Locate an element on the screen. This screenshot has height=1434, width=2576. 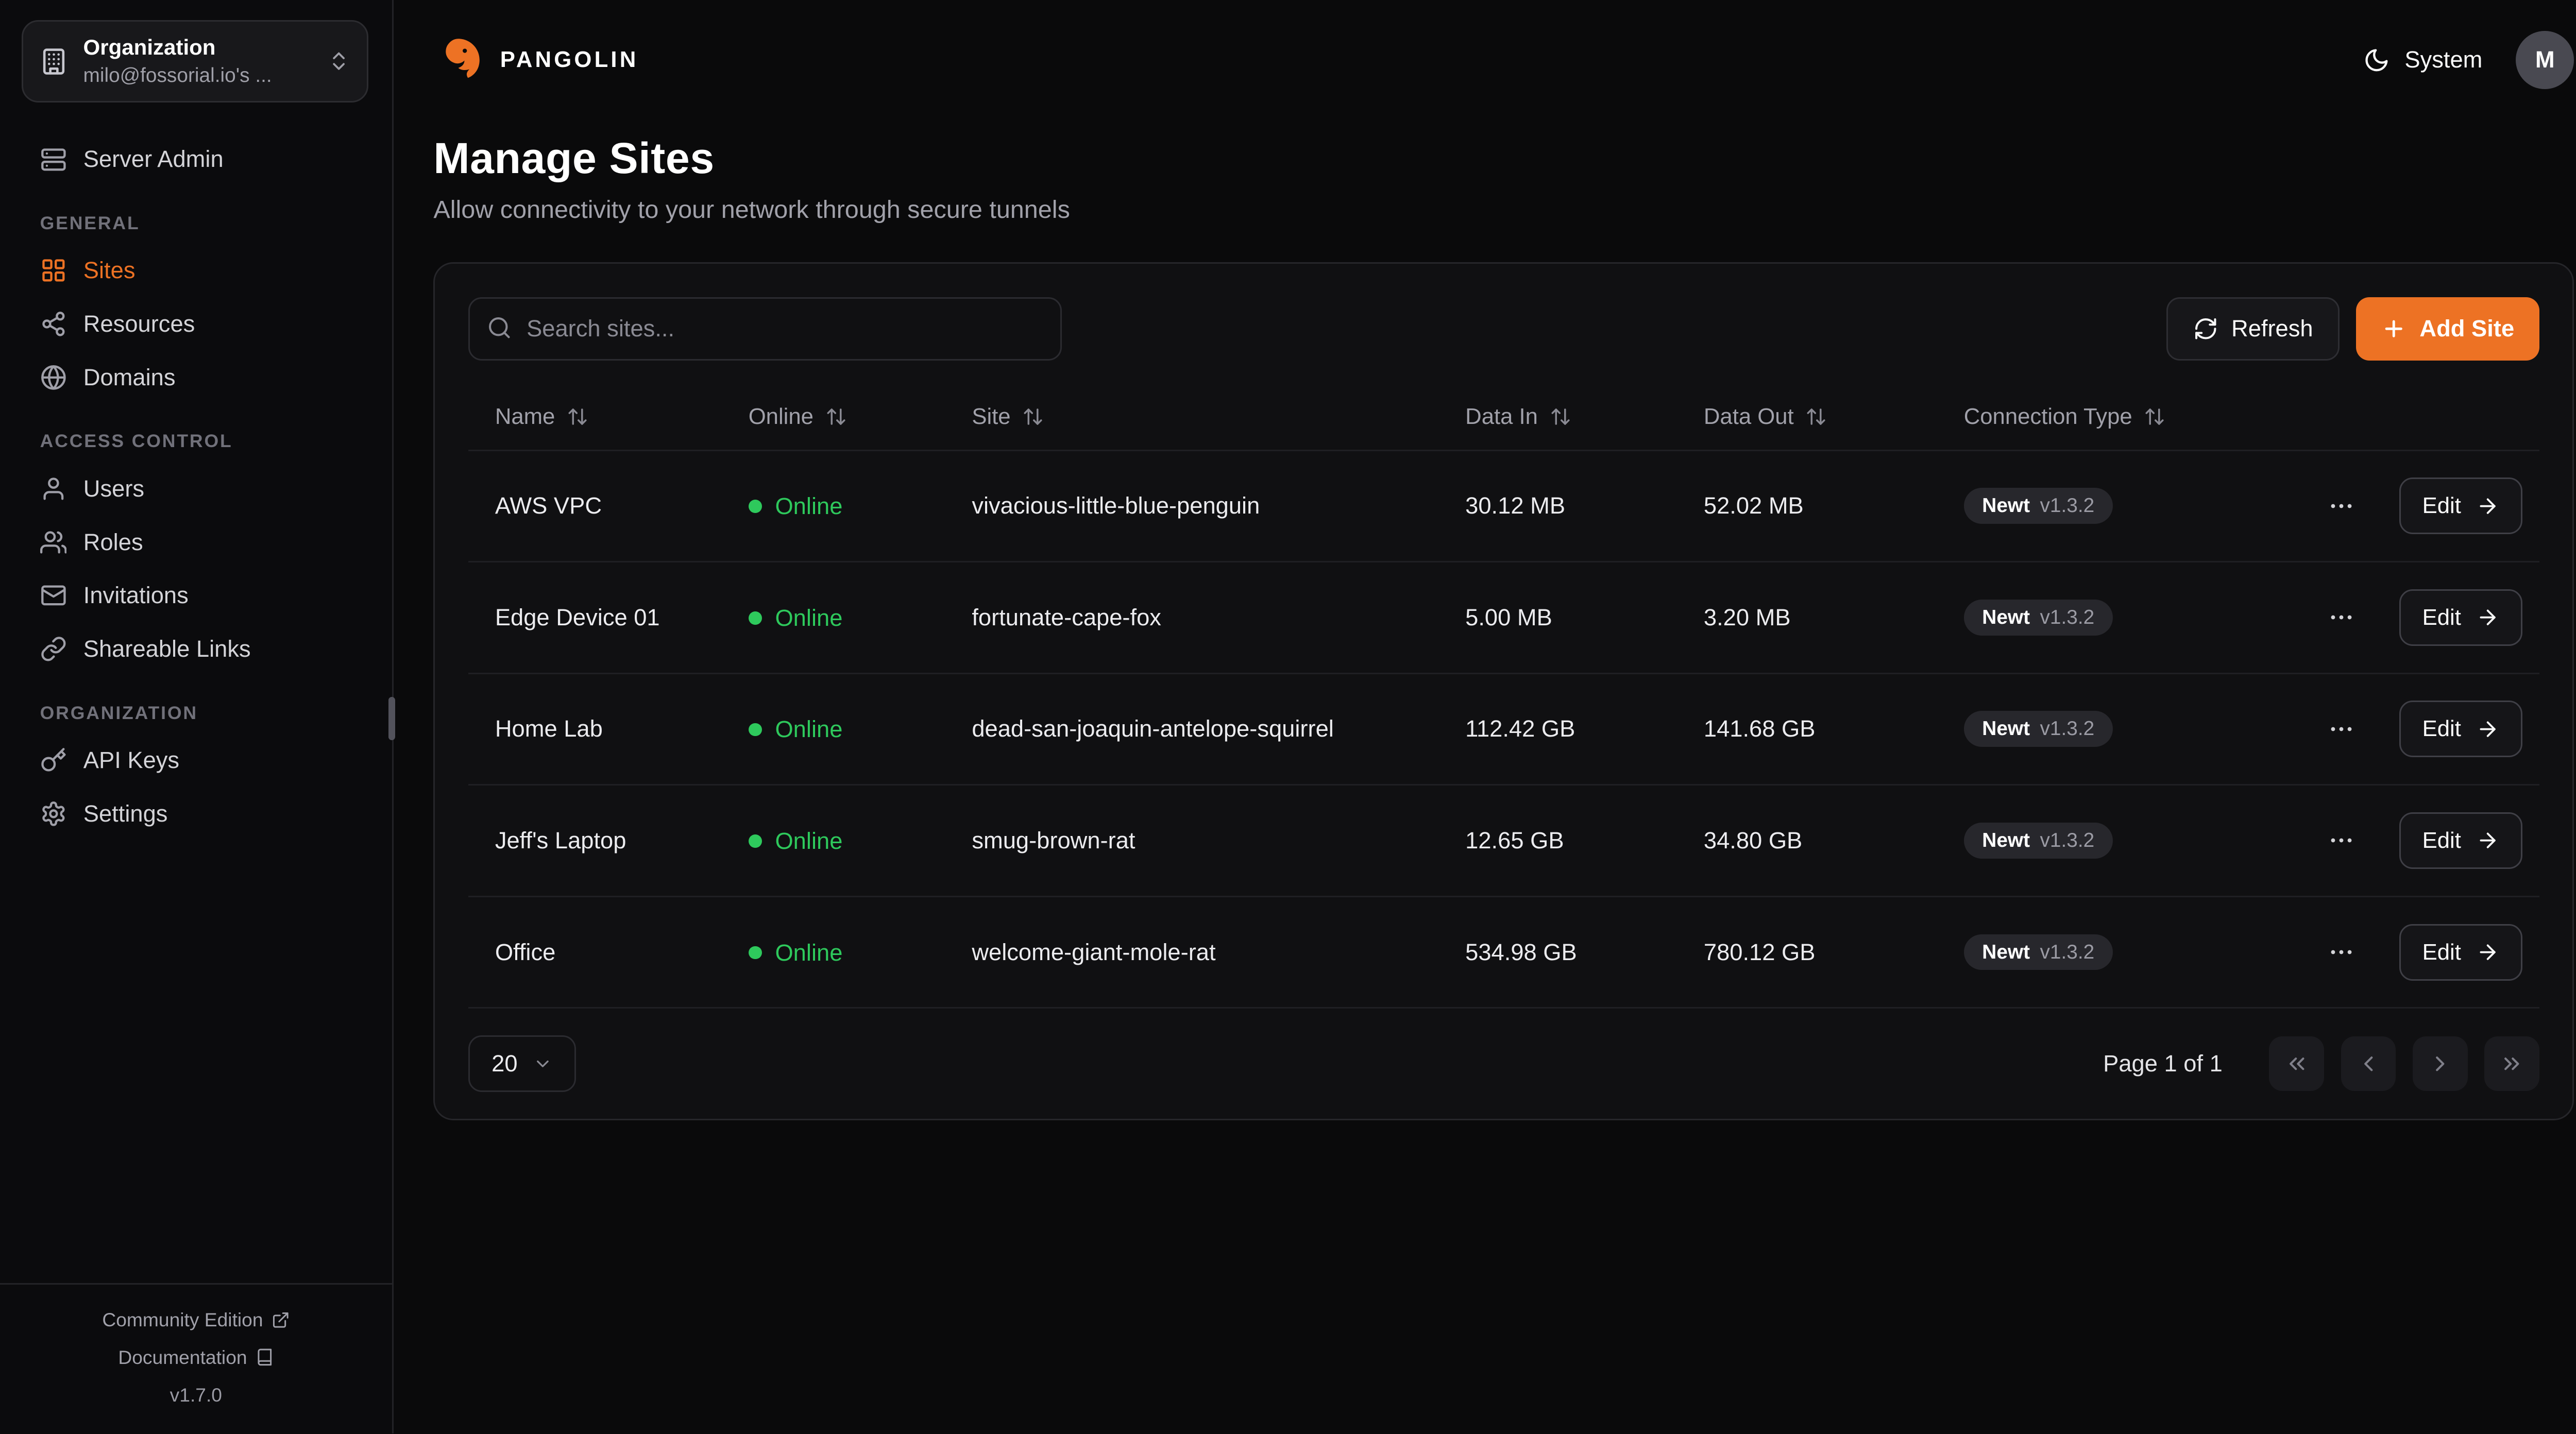
sidebar-item-label: Sites is located at coordinates (109, 270).